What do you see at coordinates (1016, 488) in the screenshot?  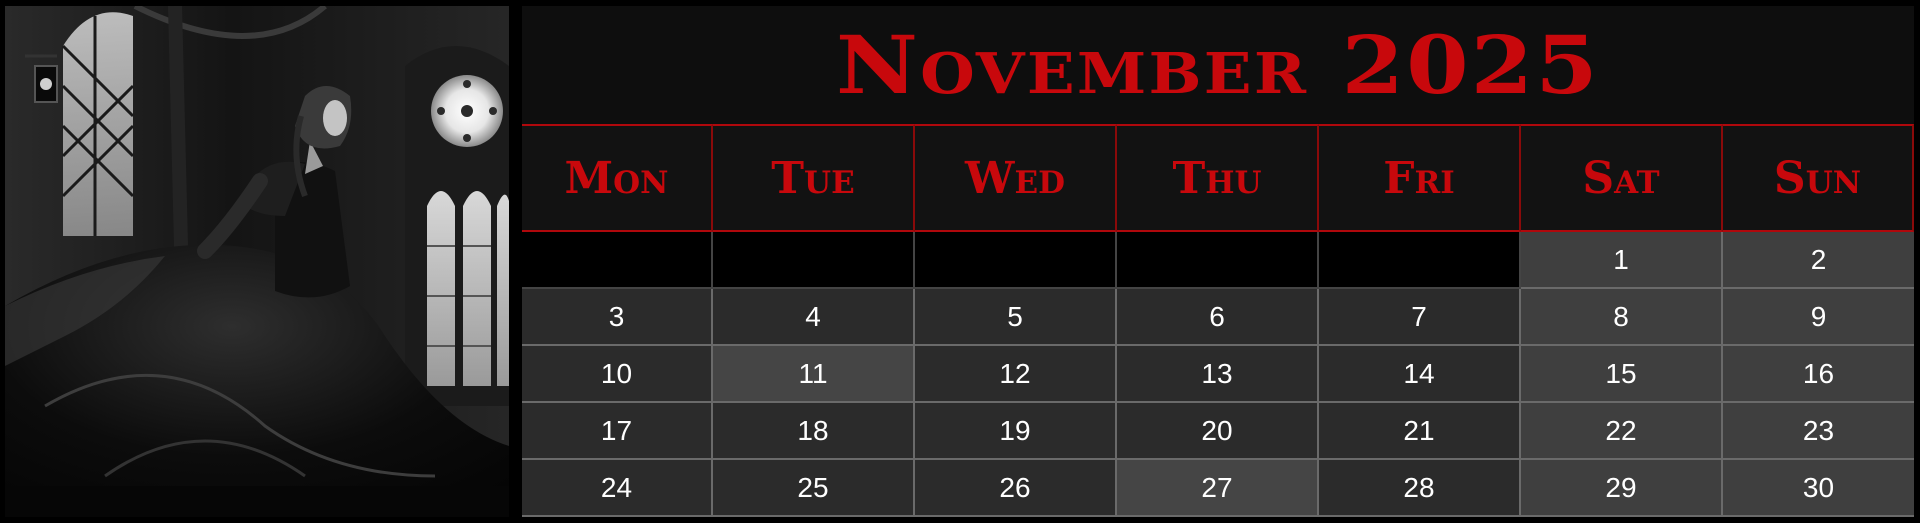 I see `day-cell: 26` at bounding box center [1016, 488].